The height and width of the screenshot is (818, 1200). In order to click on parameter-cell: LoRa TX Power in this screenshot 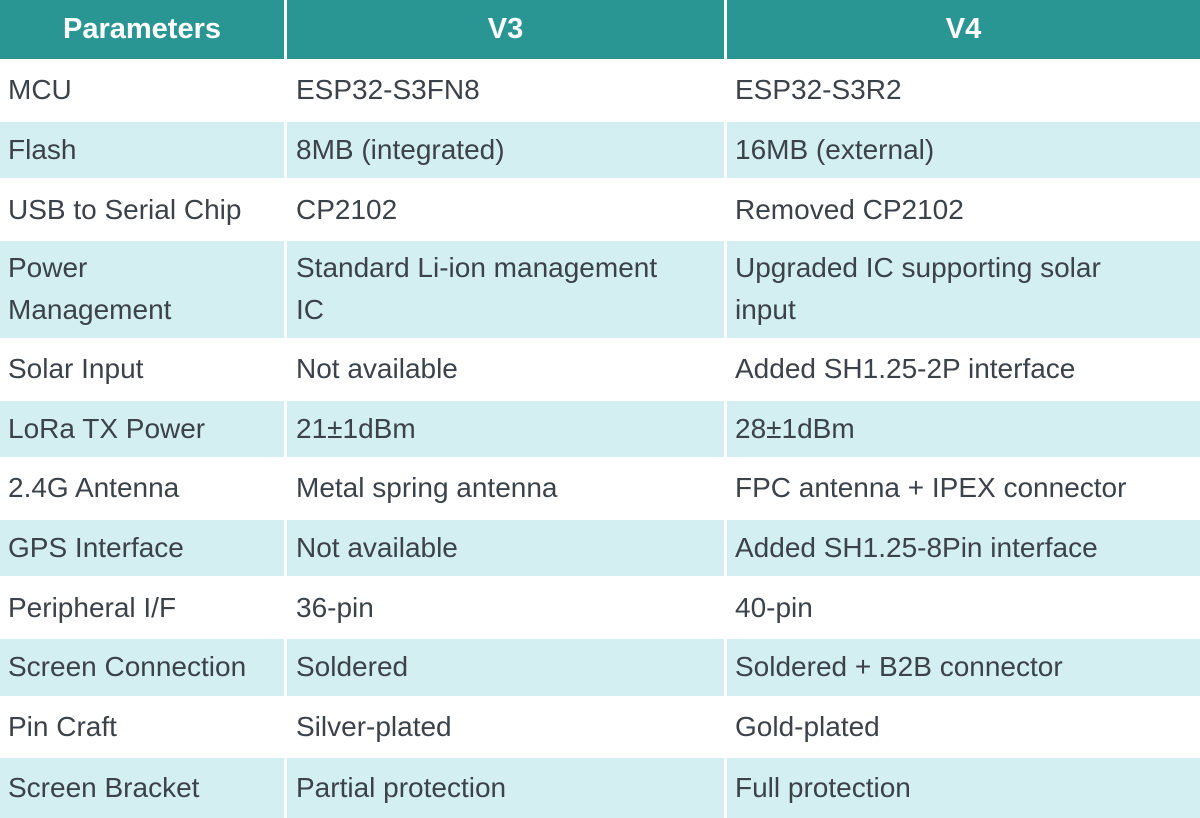, I will do `click(142, 430)`.